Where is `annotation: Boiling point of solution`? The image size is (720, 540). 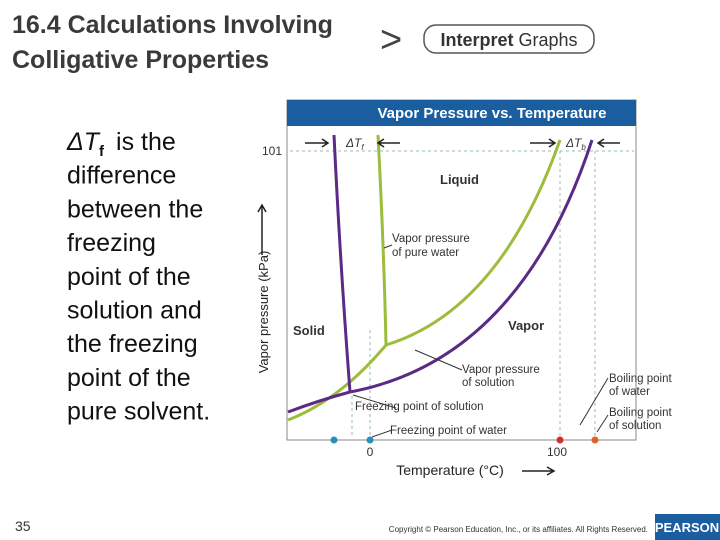
annotation: Boiling point of solution is located at coordinates (640, 419).